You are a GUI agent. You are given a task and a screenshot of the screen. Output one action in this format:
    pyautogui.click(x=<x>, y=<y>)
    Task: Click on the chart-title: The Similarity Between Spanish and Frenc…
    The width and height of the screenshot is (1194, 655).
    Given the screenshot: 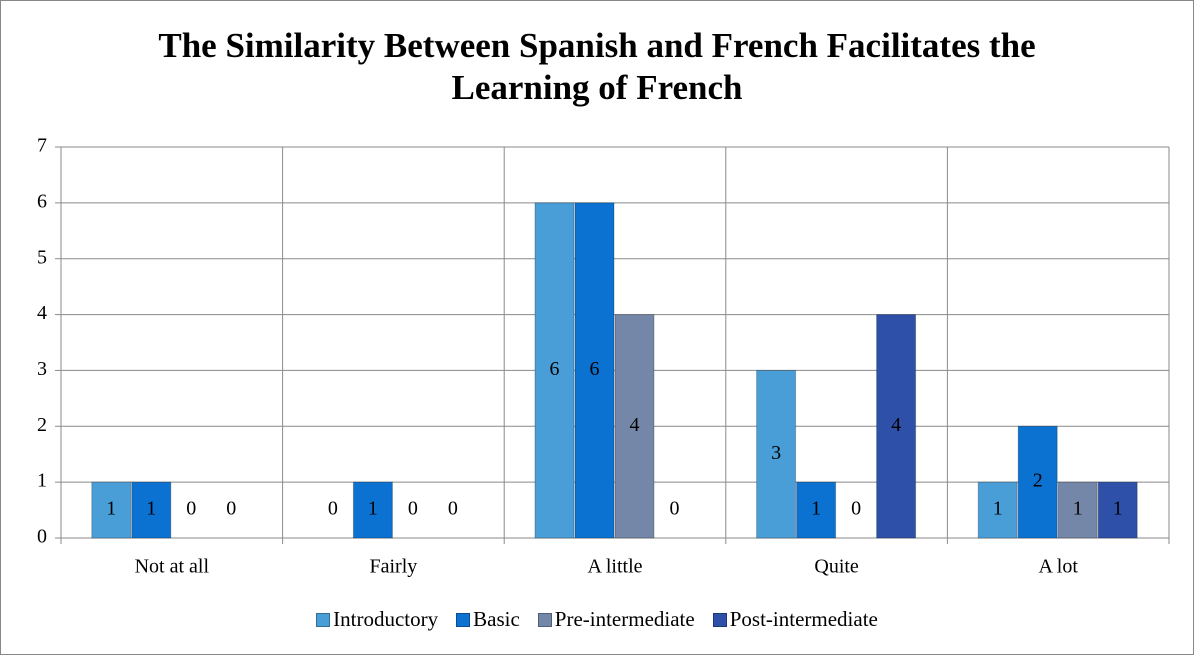 What is the action you would take?
    pyautogui.click(x=597, y=66)
    